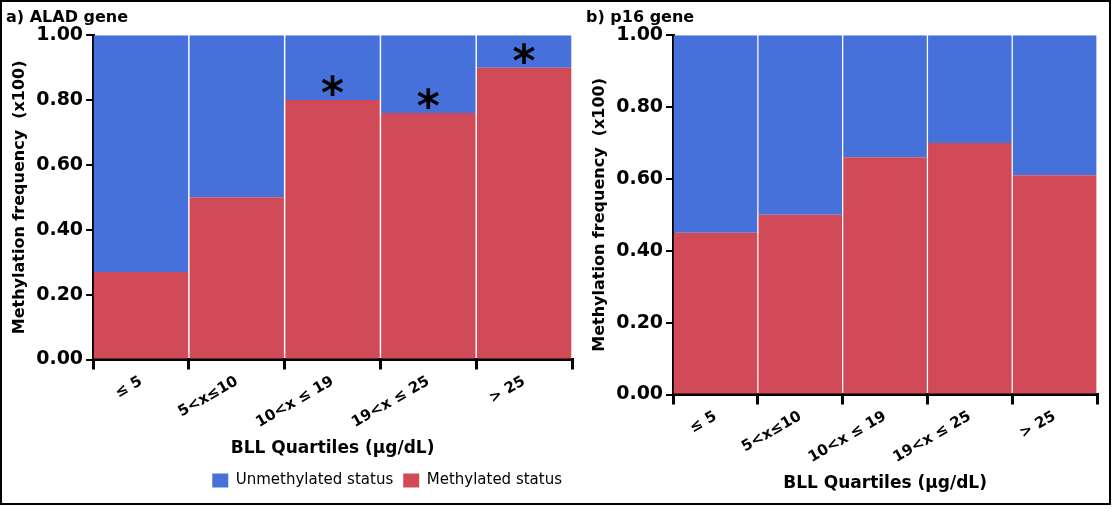 The height and width of the screenshot is (511, 1115). Describe the element at coordinates (314, 479) in the screenshot. I see `legend-label: Unmethylated status` at that location.